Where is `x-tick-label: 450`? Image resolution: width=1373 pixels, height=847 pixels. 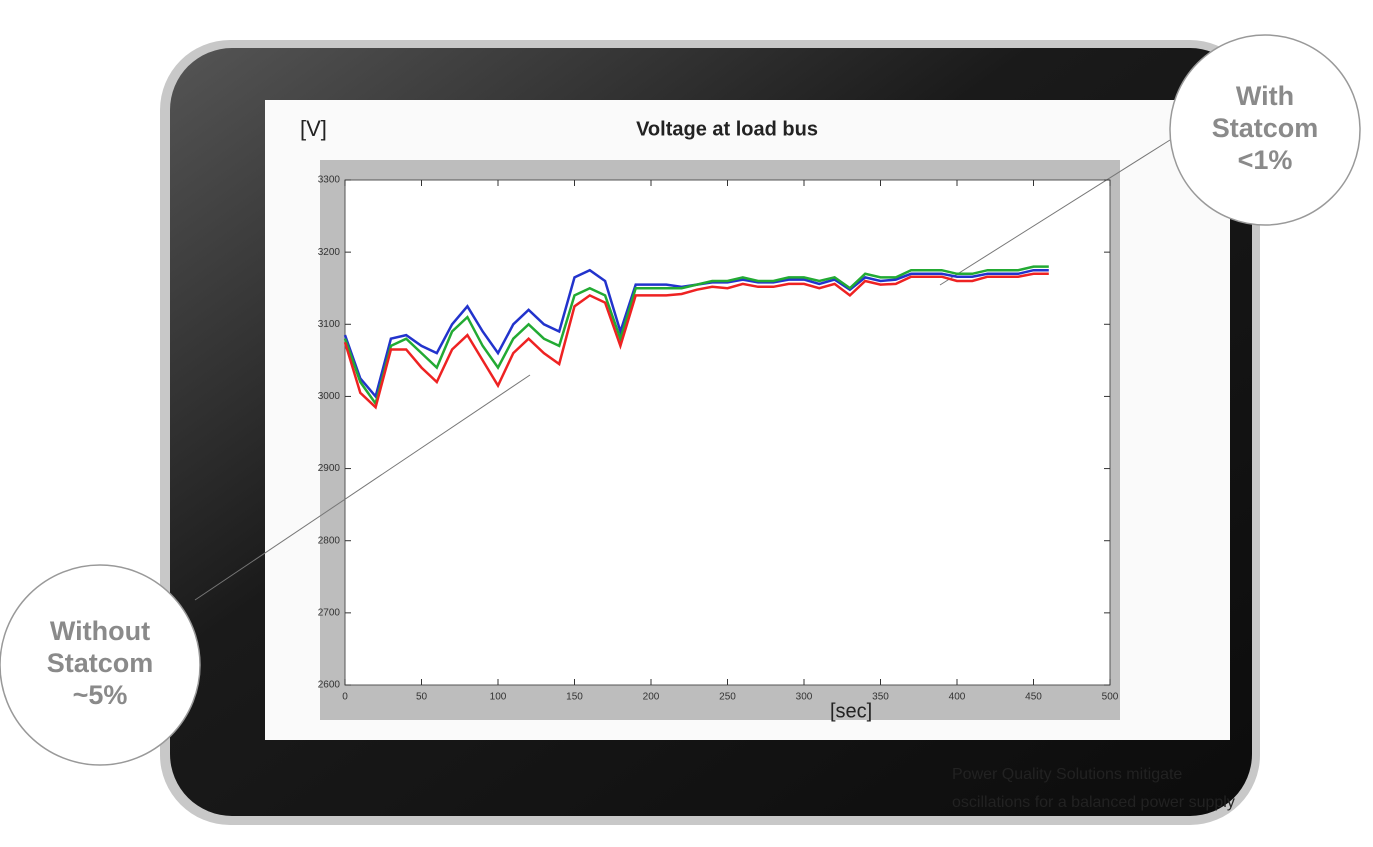
x-tick-label: 450 is located at coordinates (1033, 697).